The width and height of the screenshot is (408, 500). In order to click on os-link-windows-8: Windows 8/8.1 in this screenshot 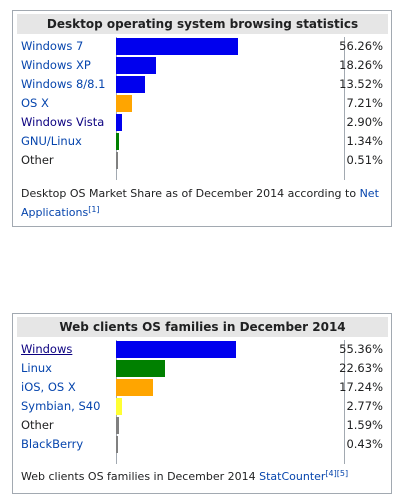, I will do `click(63, 84)`.